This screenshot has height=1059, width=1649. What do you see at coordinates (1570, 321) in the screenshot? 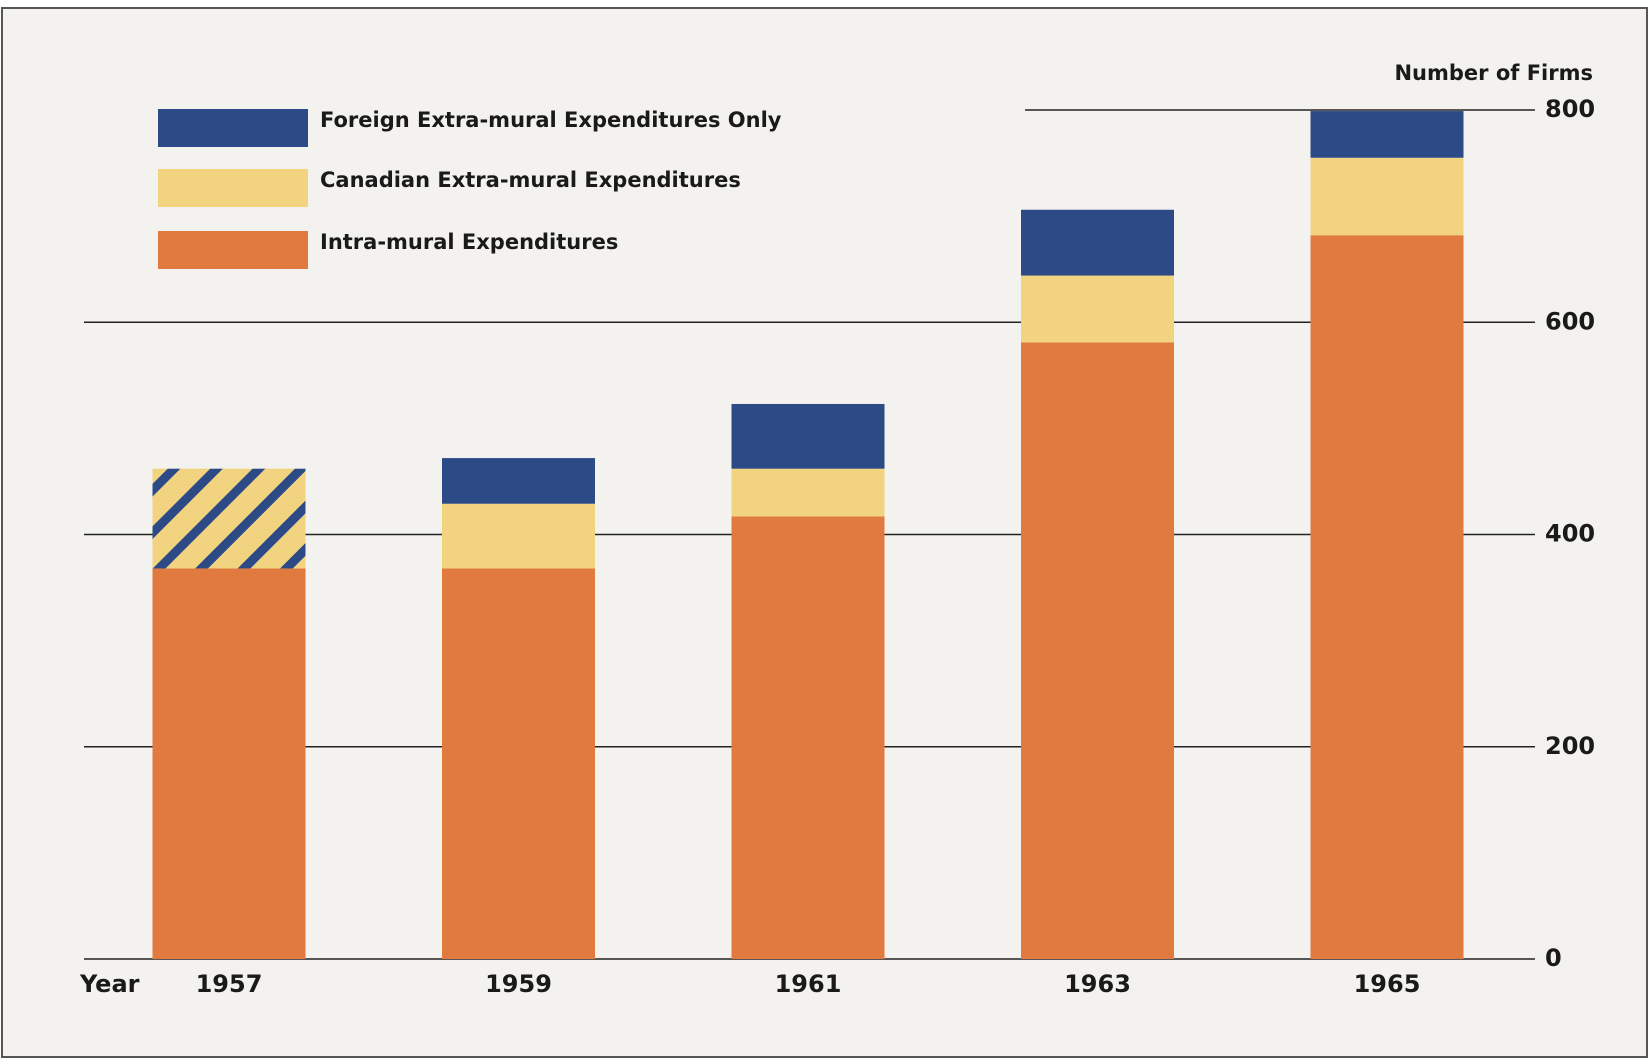
I see `y-tick-label: 600` at bounding box center [1570, 321].